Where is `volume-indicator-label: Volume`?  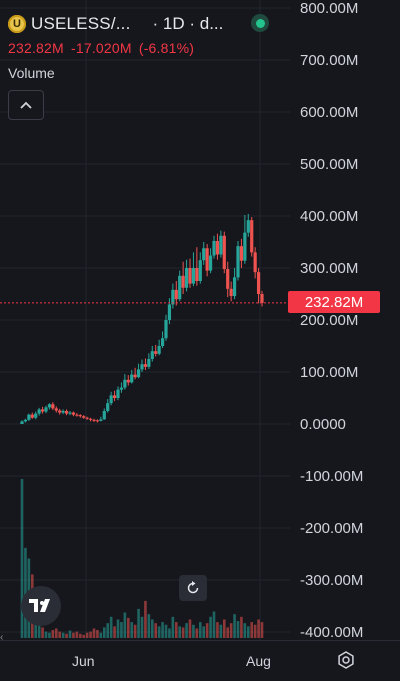 volume-indicator-label: Volume is located at coordinates (31, 73).